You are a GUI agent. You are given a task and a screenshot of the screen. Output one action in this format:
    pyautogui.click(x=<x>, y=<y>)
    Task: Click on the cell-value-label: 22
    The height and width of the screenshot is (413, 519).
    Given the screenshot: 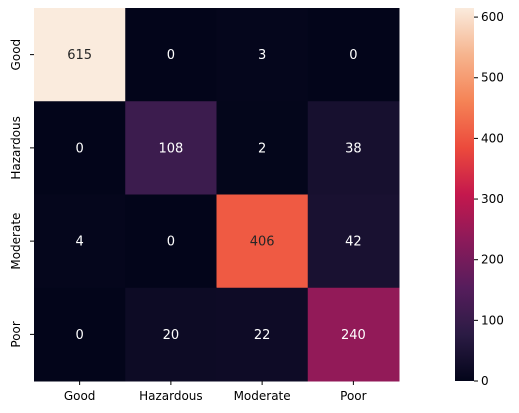 What is the action you would take?
    pyautogui.click(x=262, y=335)
    